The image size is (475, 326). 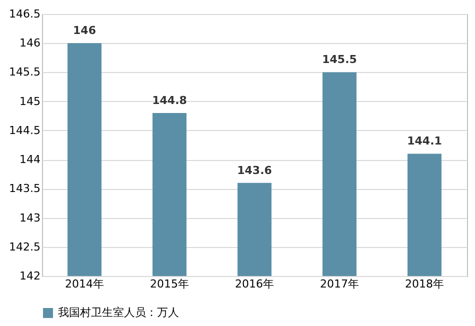 What do you see at coordinates (84, 284) in the screenshot?
I see `x-tick-label: 2014年` at bounding box center [84, 284].